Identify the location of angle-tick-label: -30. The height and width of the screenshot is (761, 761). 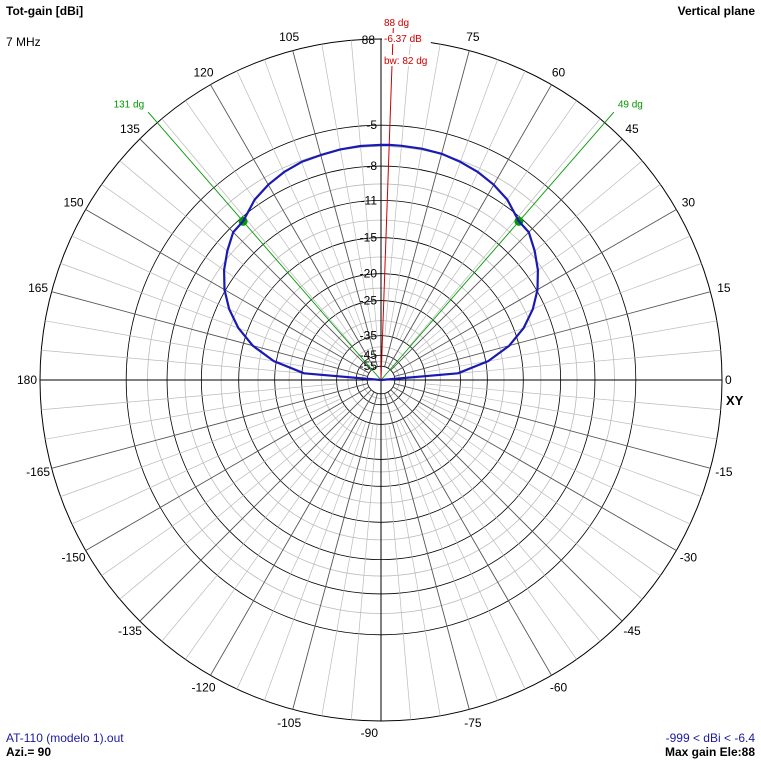
(689, 558).